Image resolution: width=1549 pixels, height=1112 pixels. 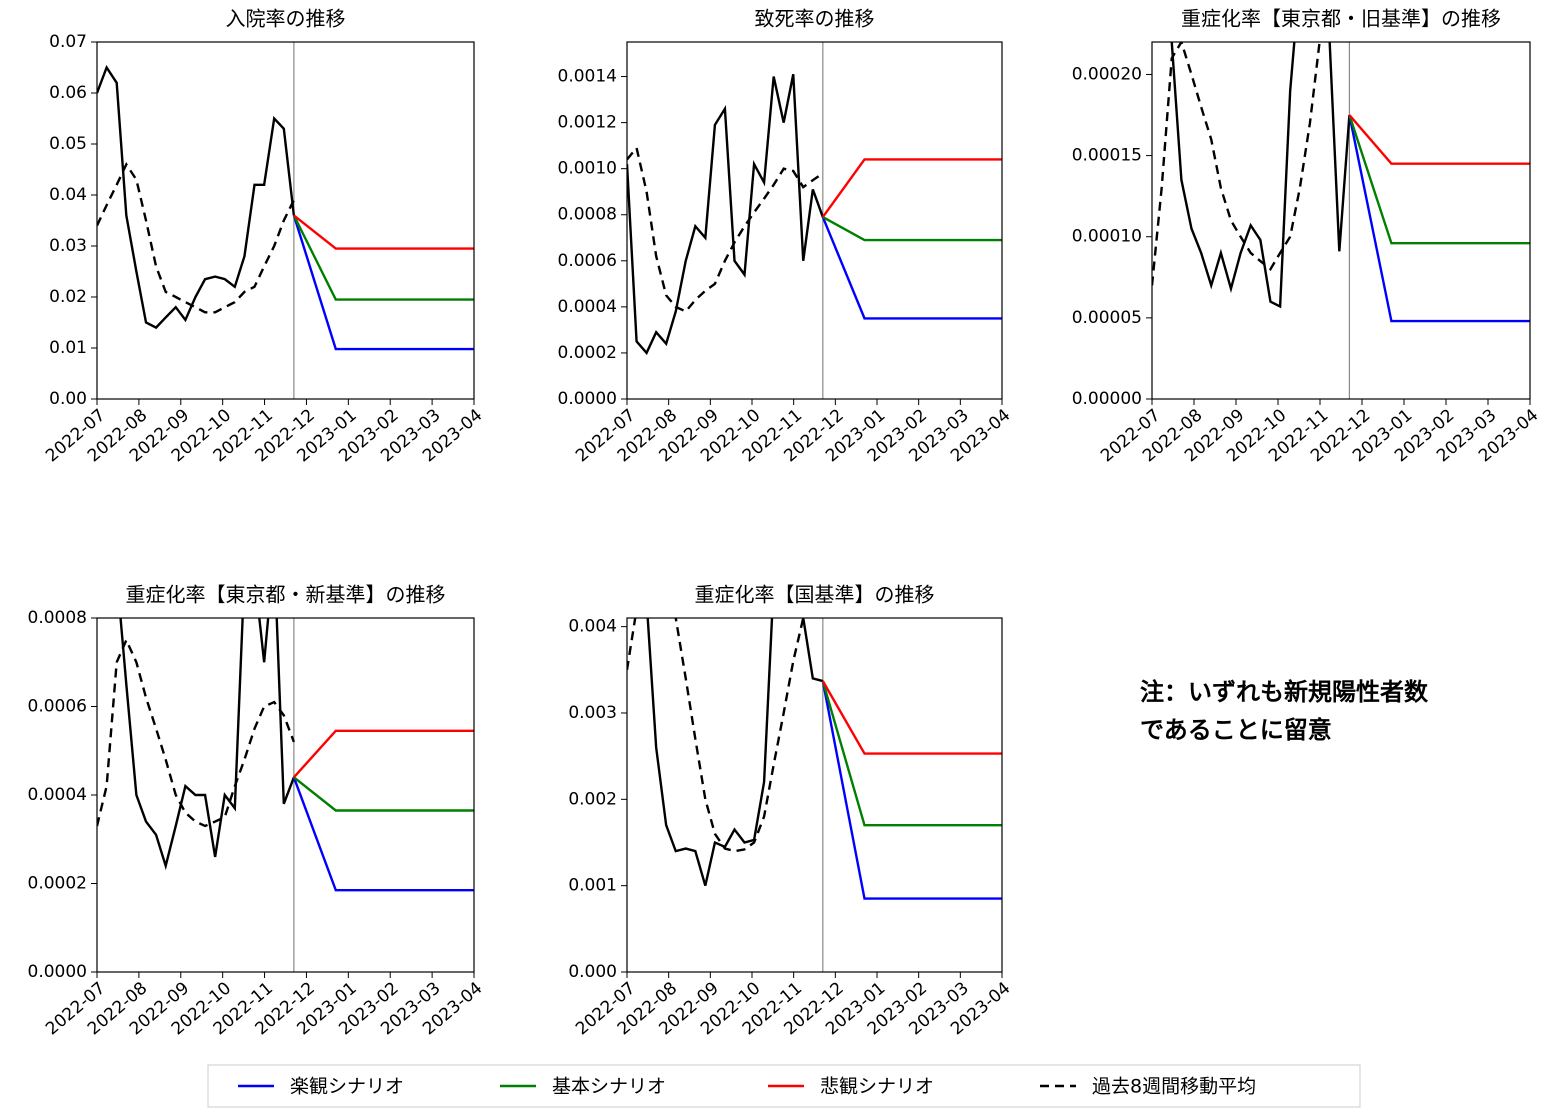 What do you see at coordinates (592, 713) in the screenshot?
I see `y-tick-label: 0.003` at bounding box center [592, 713].